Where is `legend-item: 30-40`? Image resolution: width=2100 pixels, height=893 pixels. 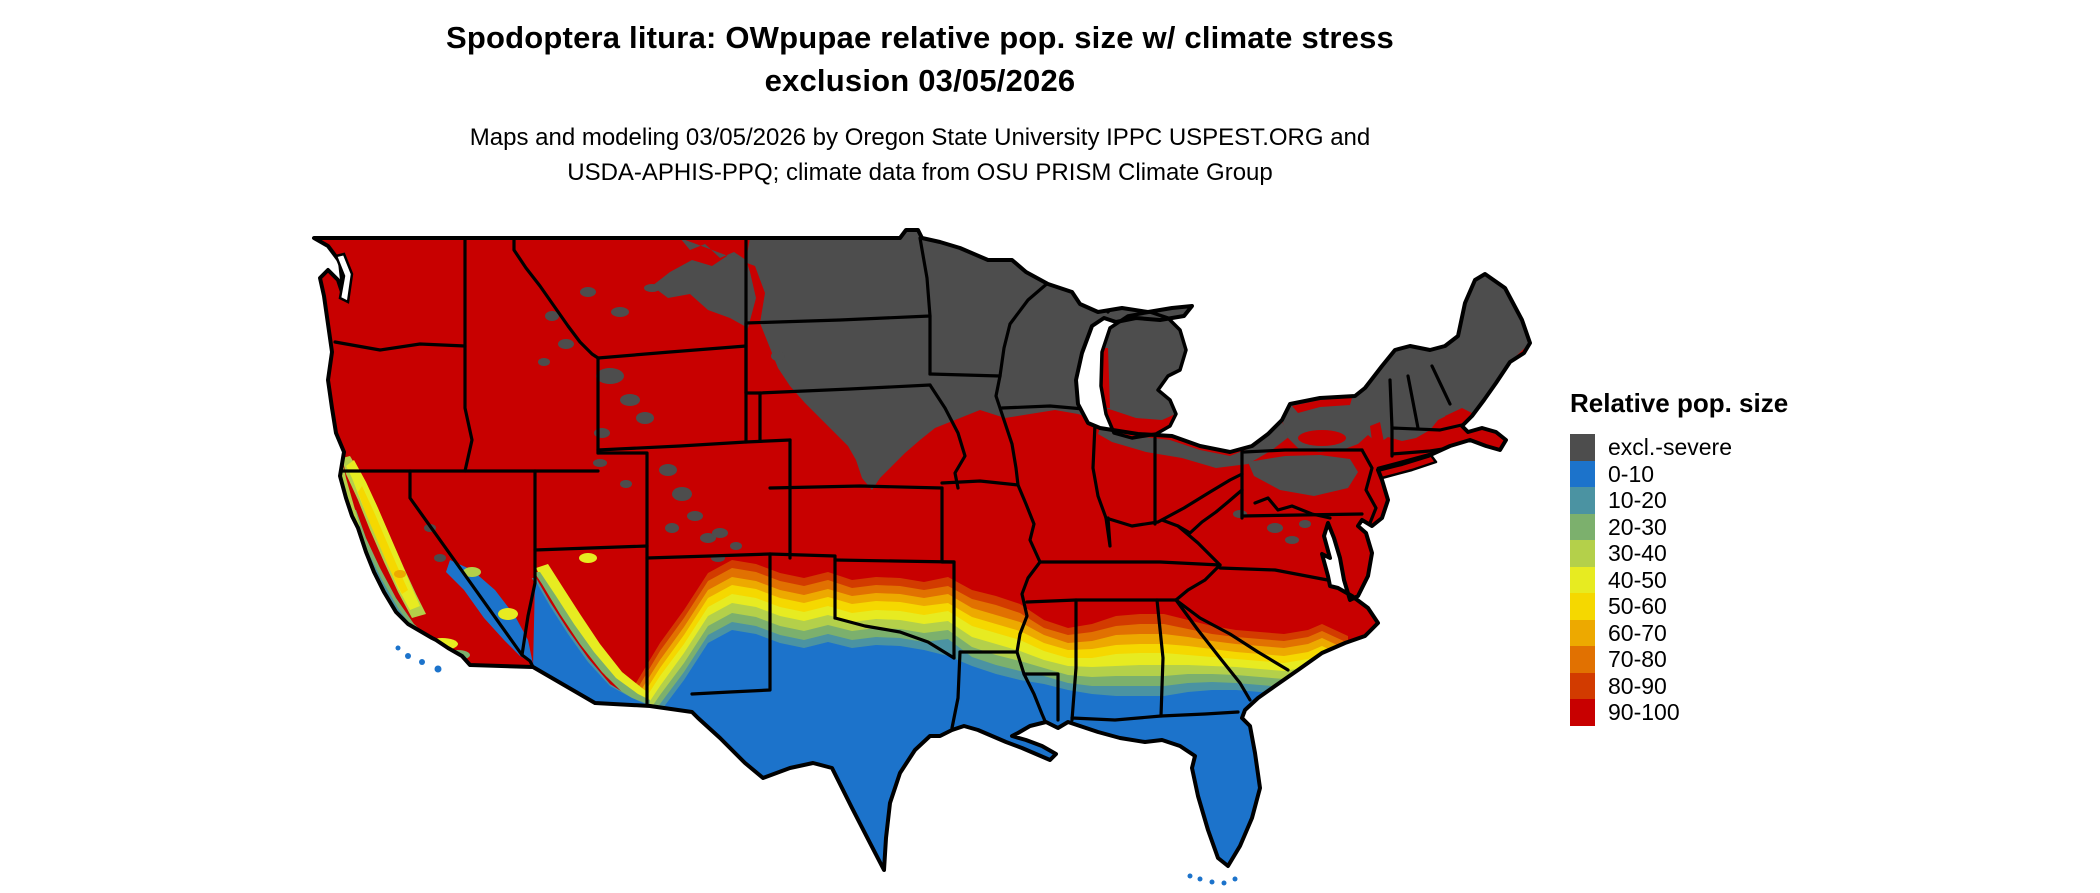
legend-item: 30-40 is located at coordinates (1720, 553).